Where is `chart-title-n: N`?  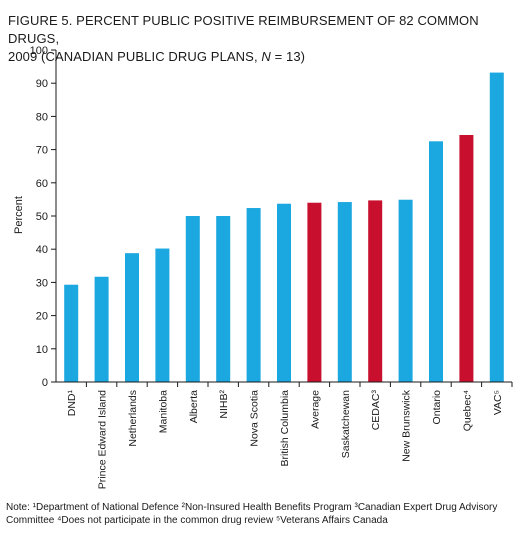
chart-title-n: N is located at coordinates (266, 56).